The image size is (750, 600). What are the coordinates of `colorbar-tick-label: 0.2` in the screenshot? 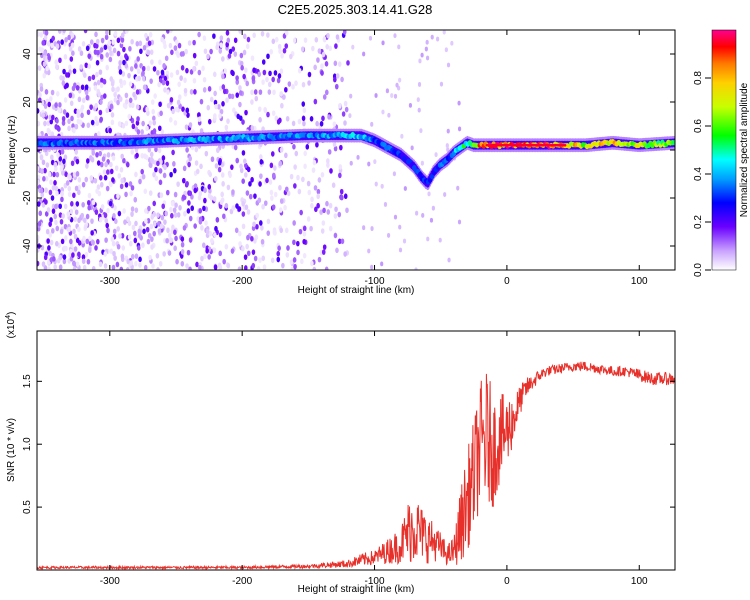 It's located at (698, 222).